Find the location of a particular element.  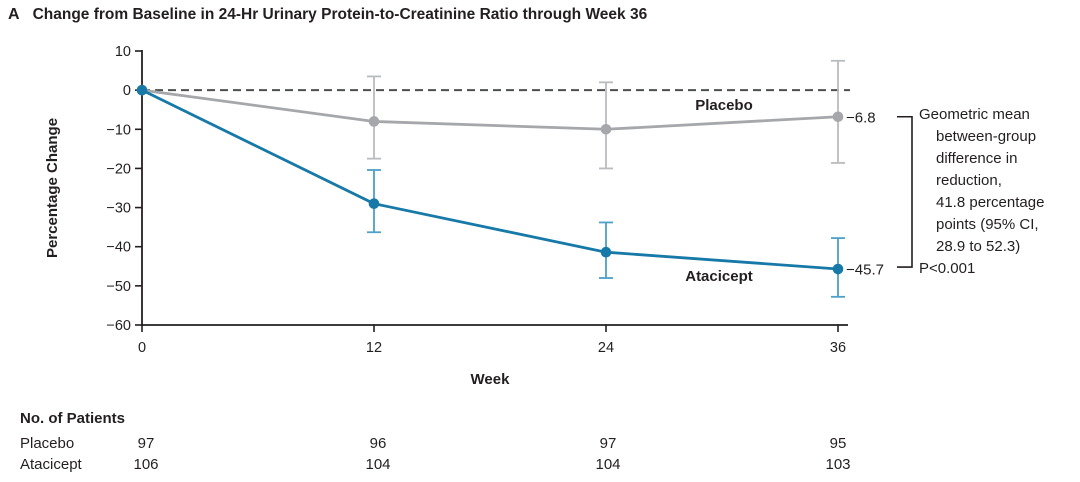

y-tick-label: 0 is located at coordinates (127, 91).